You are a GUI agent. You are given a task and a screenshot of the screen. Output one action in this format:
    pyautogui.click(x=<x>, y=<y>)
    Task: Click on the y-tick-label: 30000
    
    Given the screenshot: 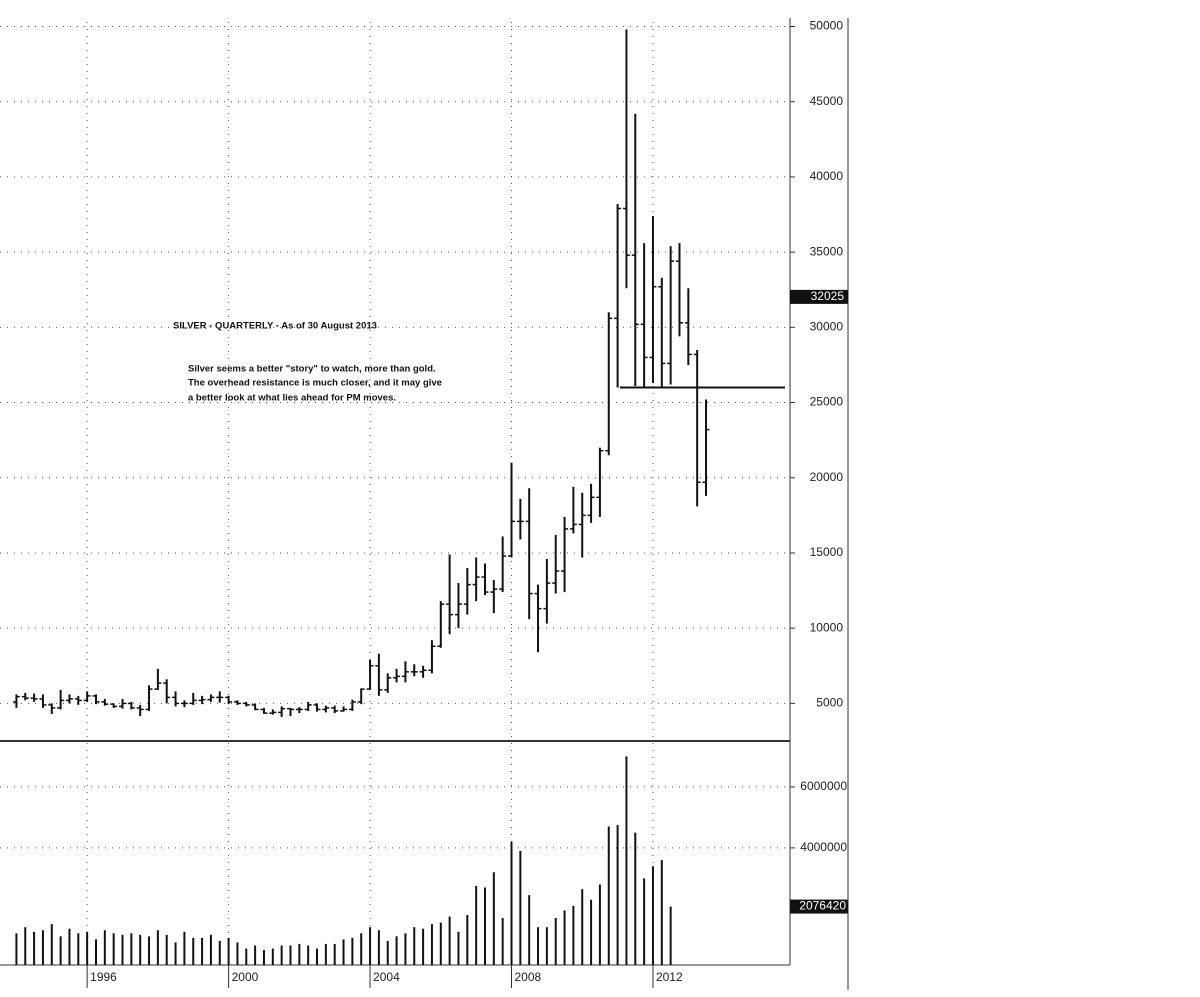 What is the action you would take?
    pyautogui.click(x=827, y=327)
    